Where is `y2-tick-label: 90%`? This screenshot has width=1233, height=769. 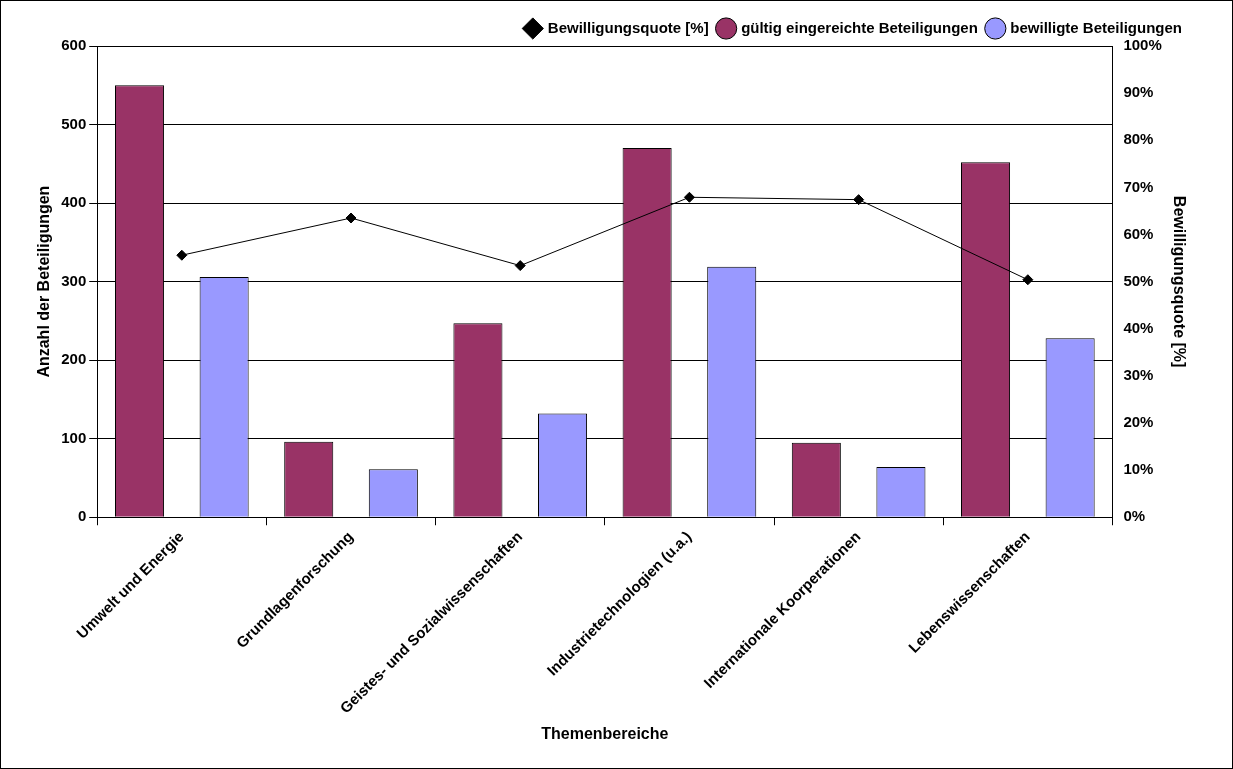 y2-tick-label: 90% is located at coordinates (1138, 92).